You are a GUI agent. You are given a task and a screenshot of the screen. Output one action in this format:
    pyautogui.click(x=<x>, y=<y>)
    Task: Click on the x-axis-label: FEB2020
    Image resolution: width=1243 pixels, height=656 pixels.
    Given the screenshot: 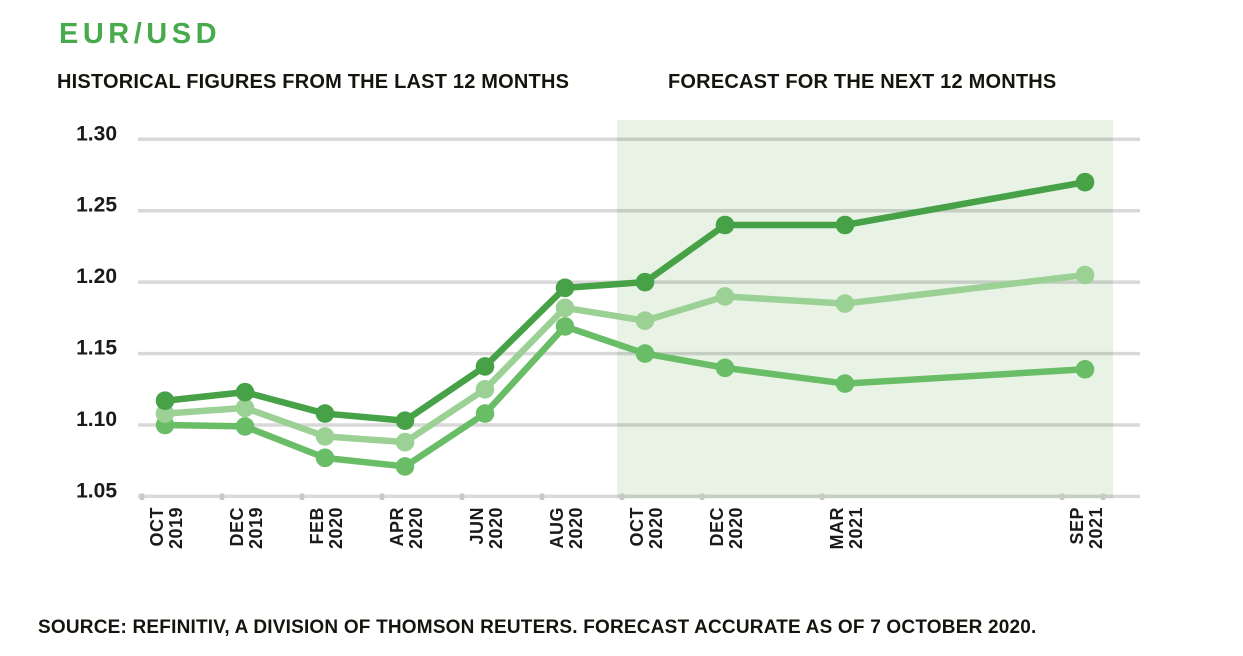 What is the action you would take?
    pyautogui.click(x=326, y=528)
    